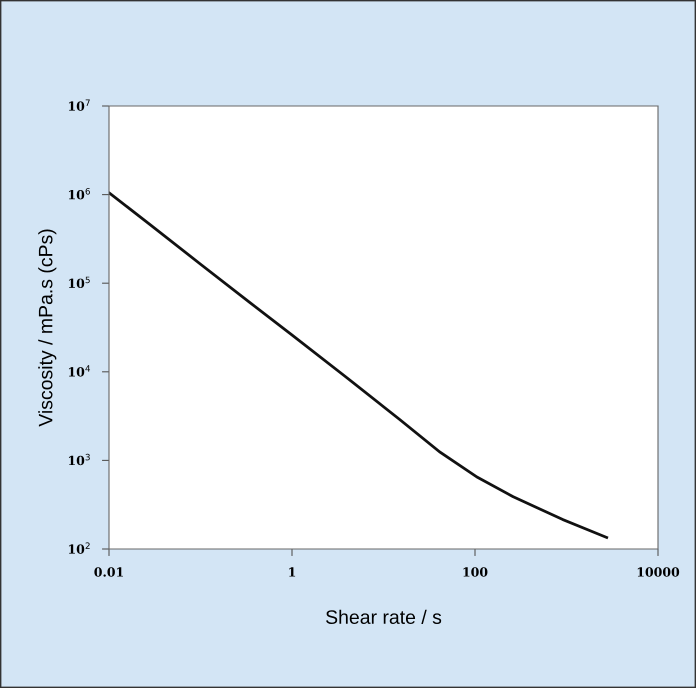 Image resolution: width=696 pixels, height=688 pixels. Describe the element at coordinates (475, 572) in the screenshot. I see `x-tick-label: 100` at that location.